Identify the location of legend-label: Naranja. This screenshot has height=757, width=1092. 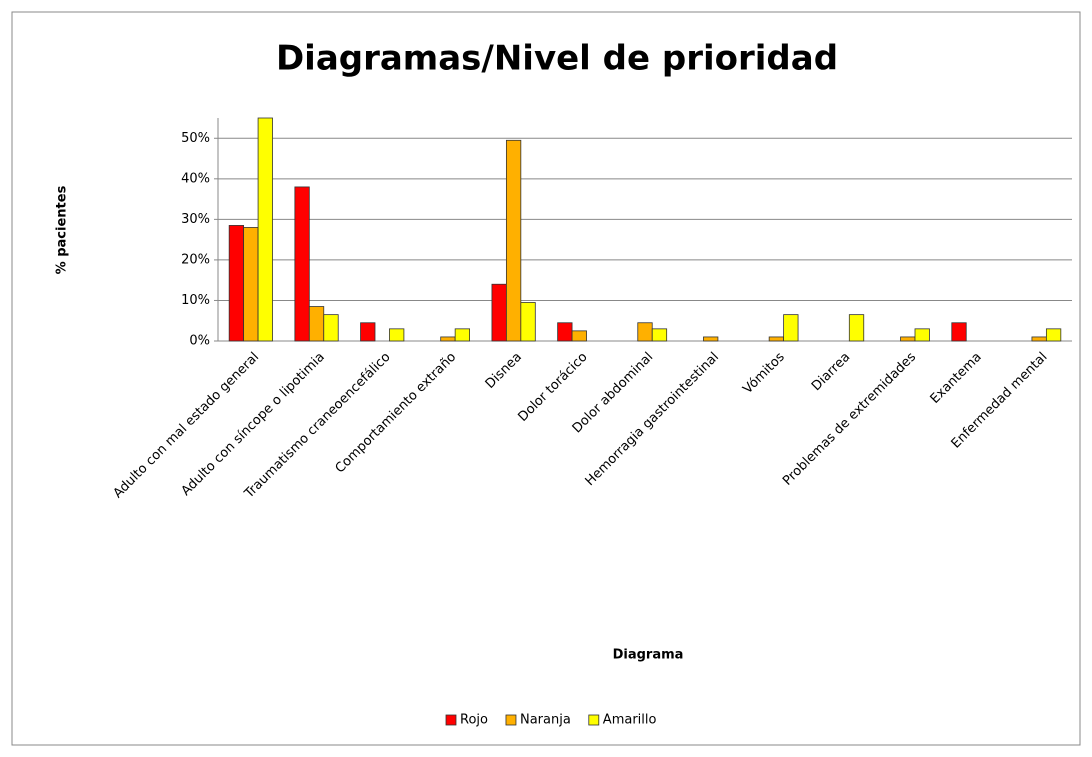
(545, 720).